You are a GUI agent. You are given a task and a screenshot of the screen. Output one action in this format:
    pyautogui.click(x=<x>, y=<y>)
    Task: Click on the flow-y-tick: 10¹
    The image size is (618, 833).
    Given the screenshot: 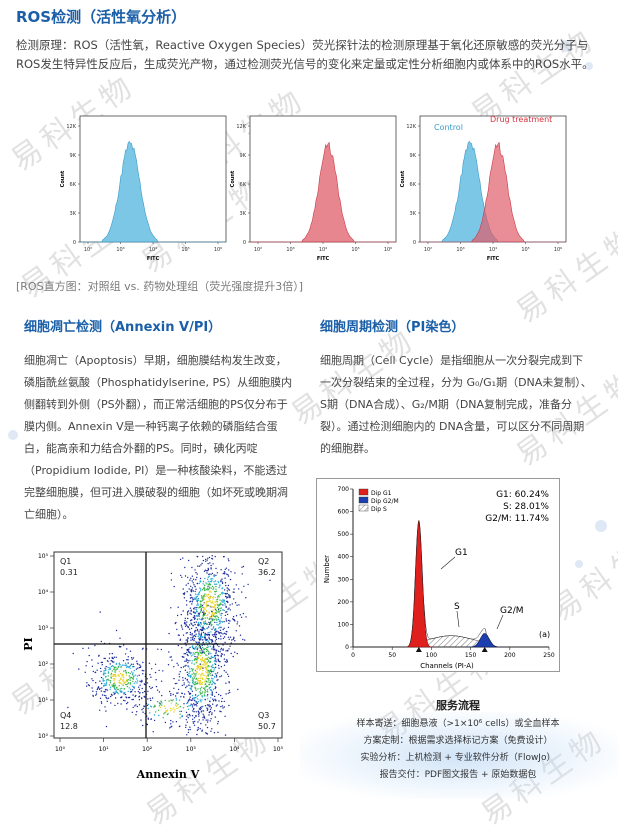 What is the action you would take?
    pyautogui.click(x=43, y=700)
    